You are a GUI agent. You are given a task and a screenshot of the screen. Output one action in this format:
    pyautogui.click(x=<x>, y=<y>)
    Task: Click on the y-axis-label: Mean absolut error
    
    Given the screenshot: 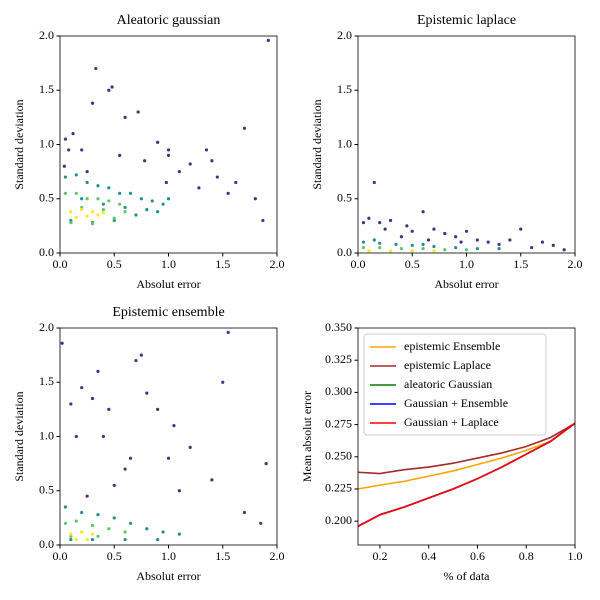 What is the action you would take?
    pyautogui.click(x=307, y=436)
    